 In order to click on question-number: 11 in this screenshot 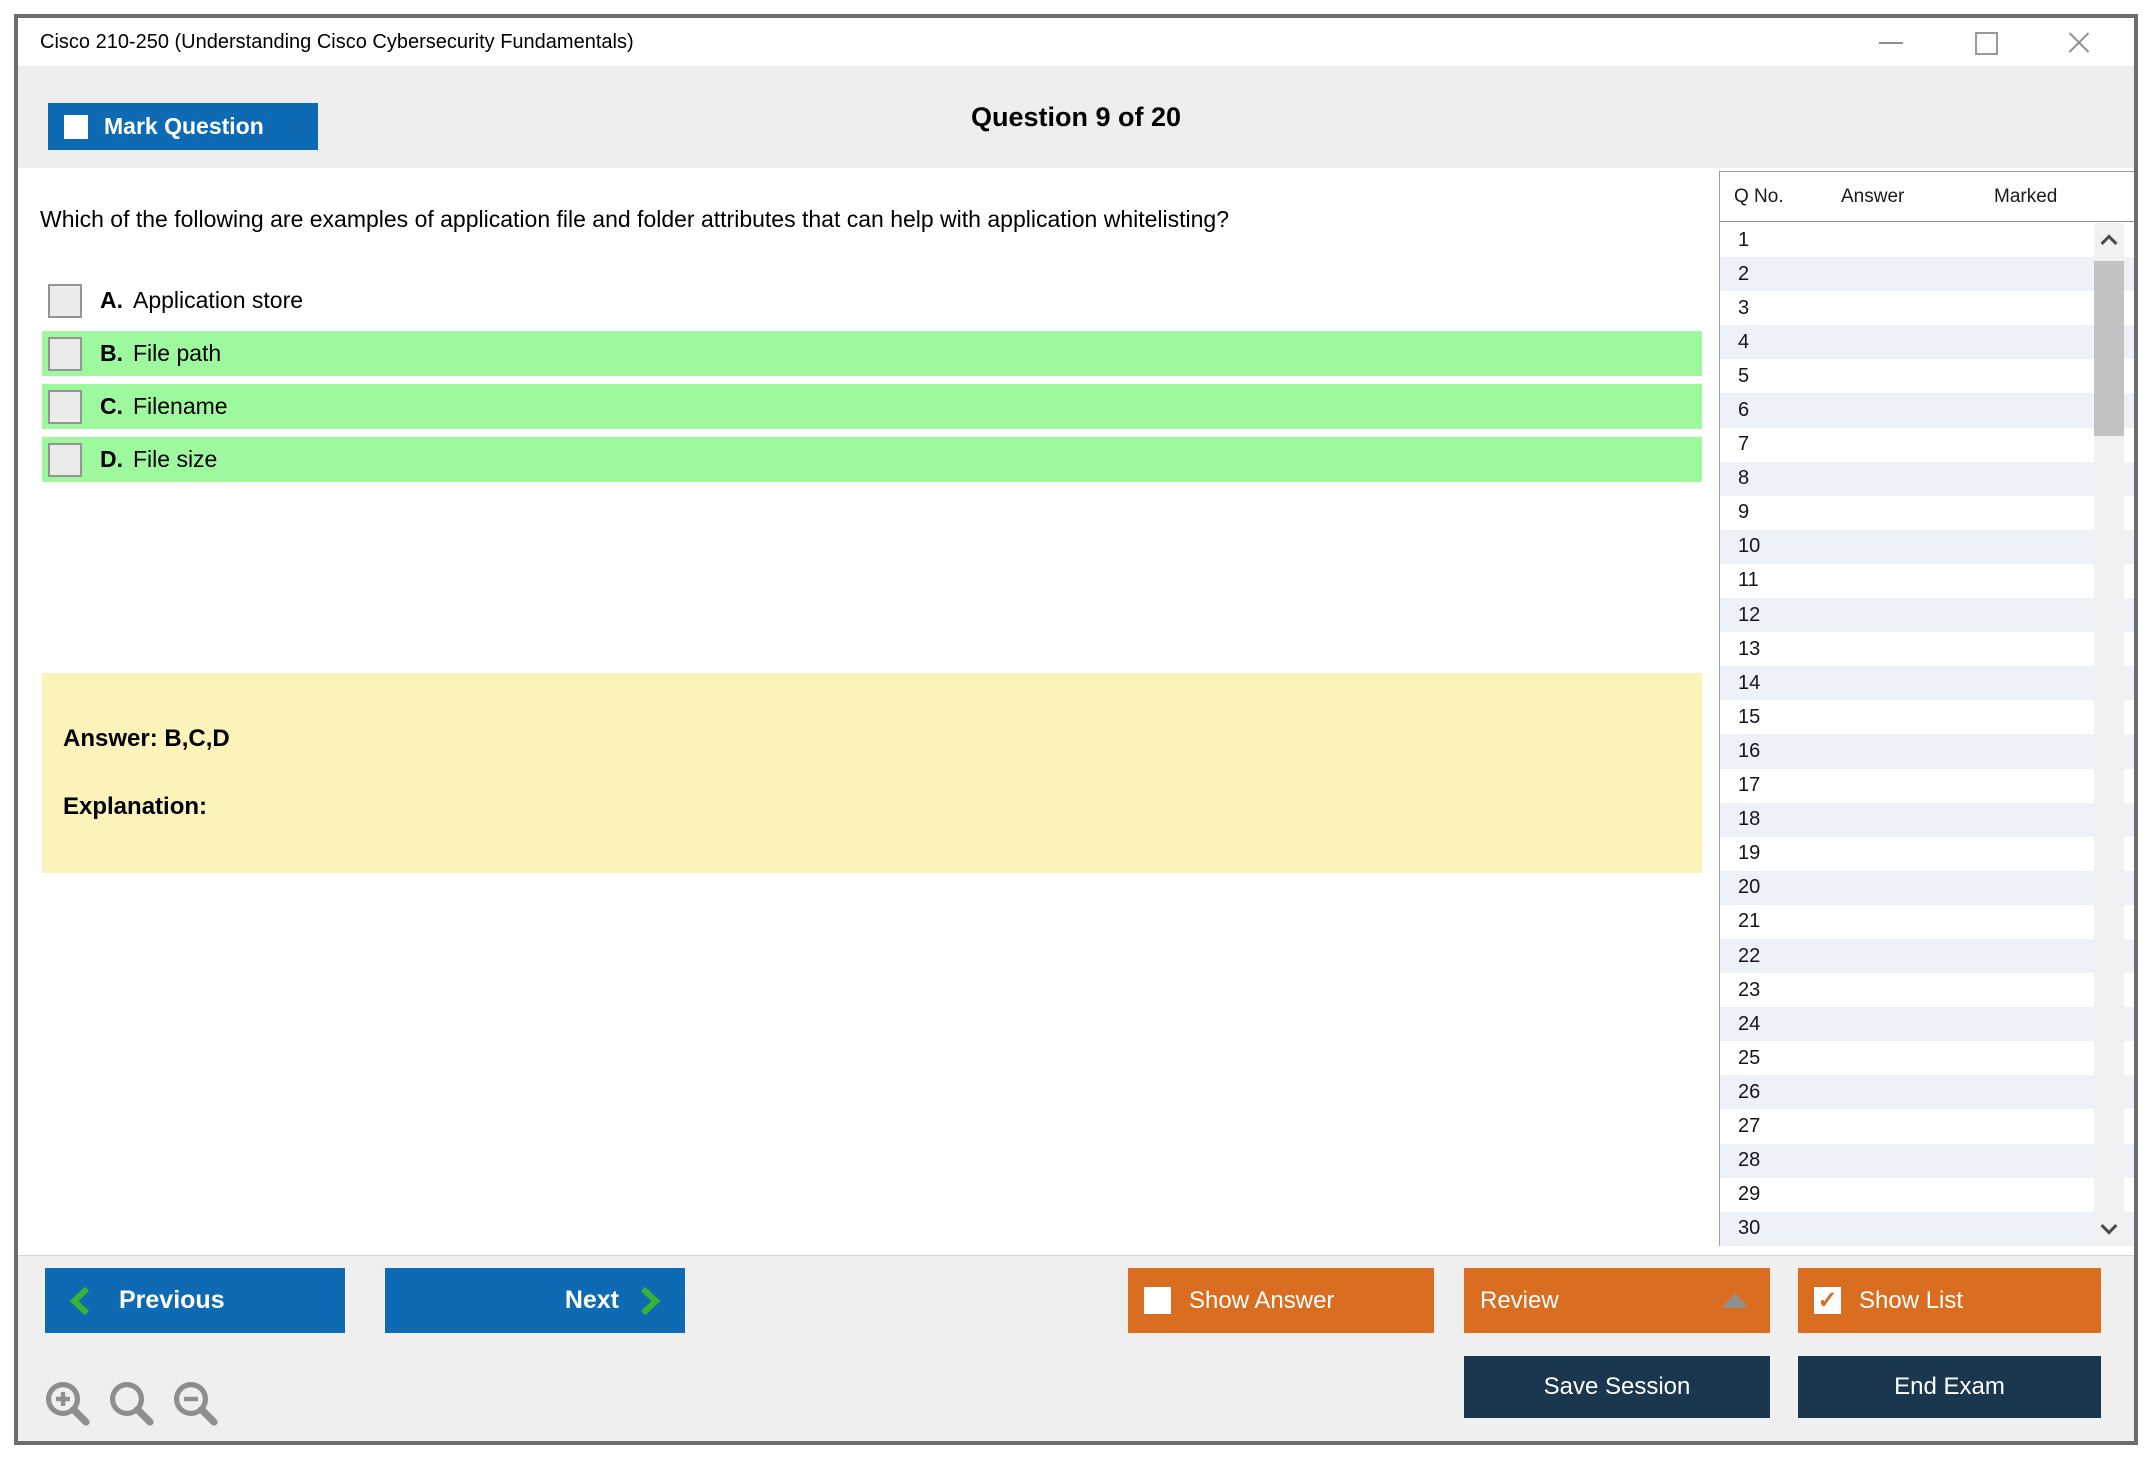, I will do `click(1748, 580)`.